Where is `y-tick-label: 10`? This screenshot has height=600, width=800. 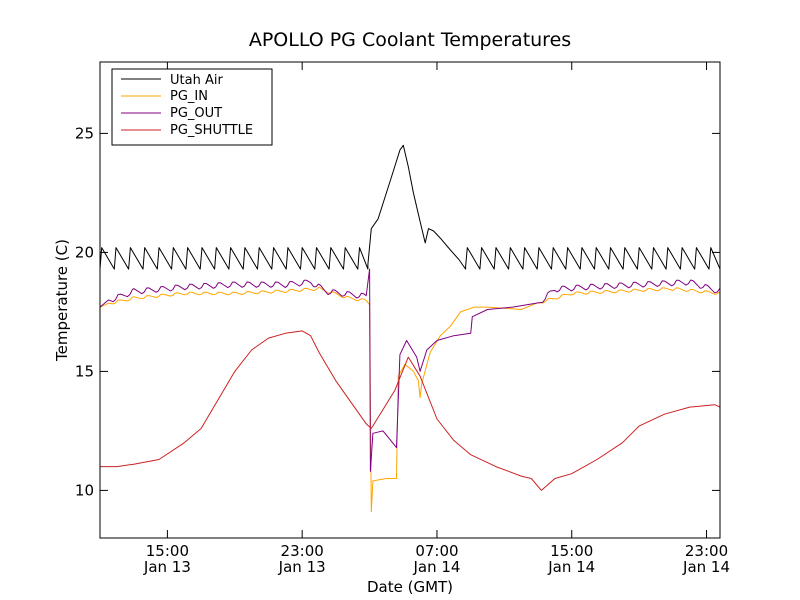 y-tick-label: 10 is located at coordinates (84, 490).